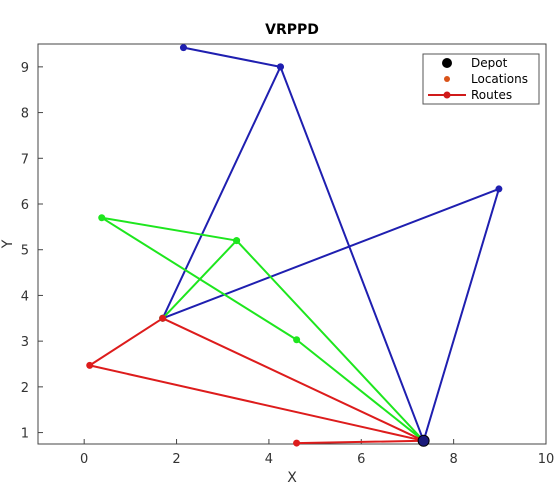 This screenshot has height=497, width=556. What do you see at coordinates (292, 478) in the screenshot?
I see `x-axis-label: X` at bounding box center [292, 478].